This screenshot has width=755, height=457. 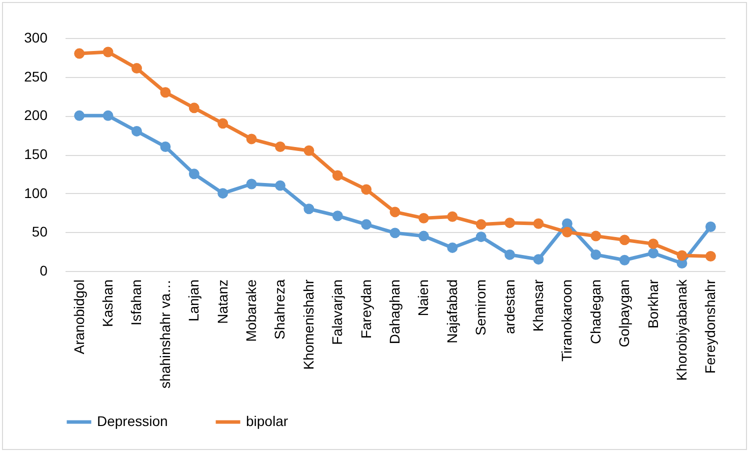 I want to click on x-tick-label: Fereydonshahr, so click(x=710, y=326).